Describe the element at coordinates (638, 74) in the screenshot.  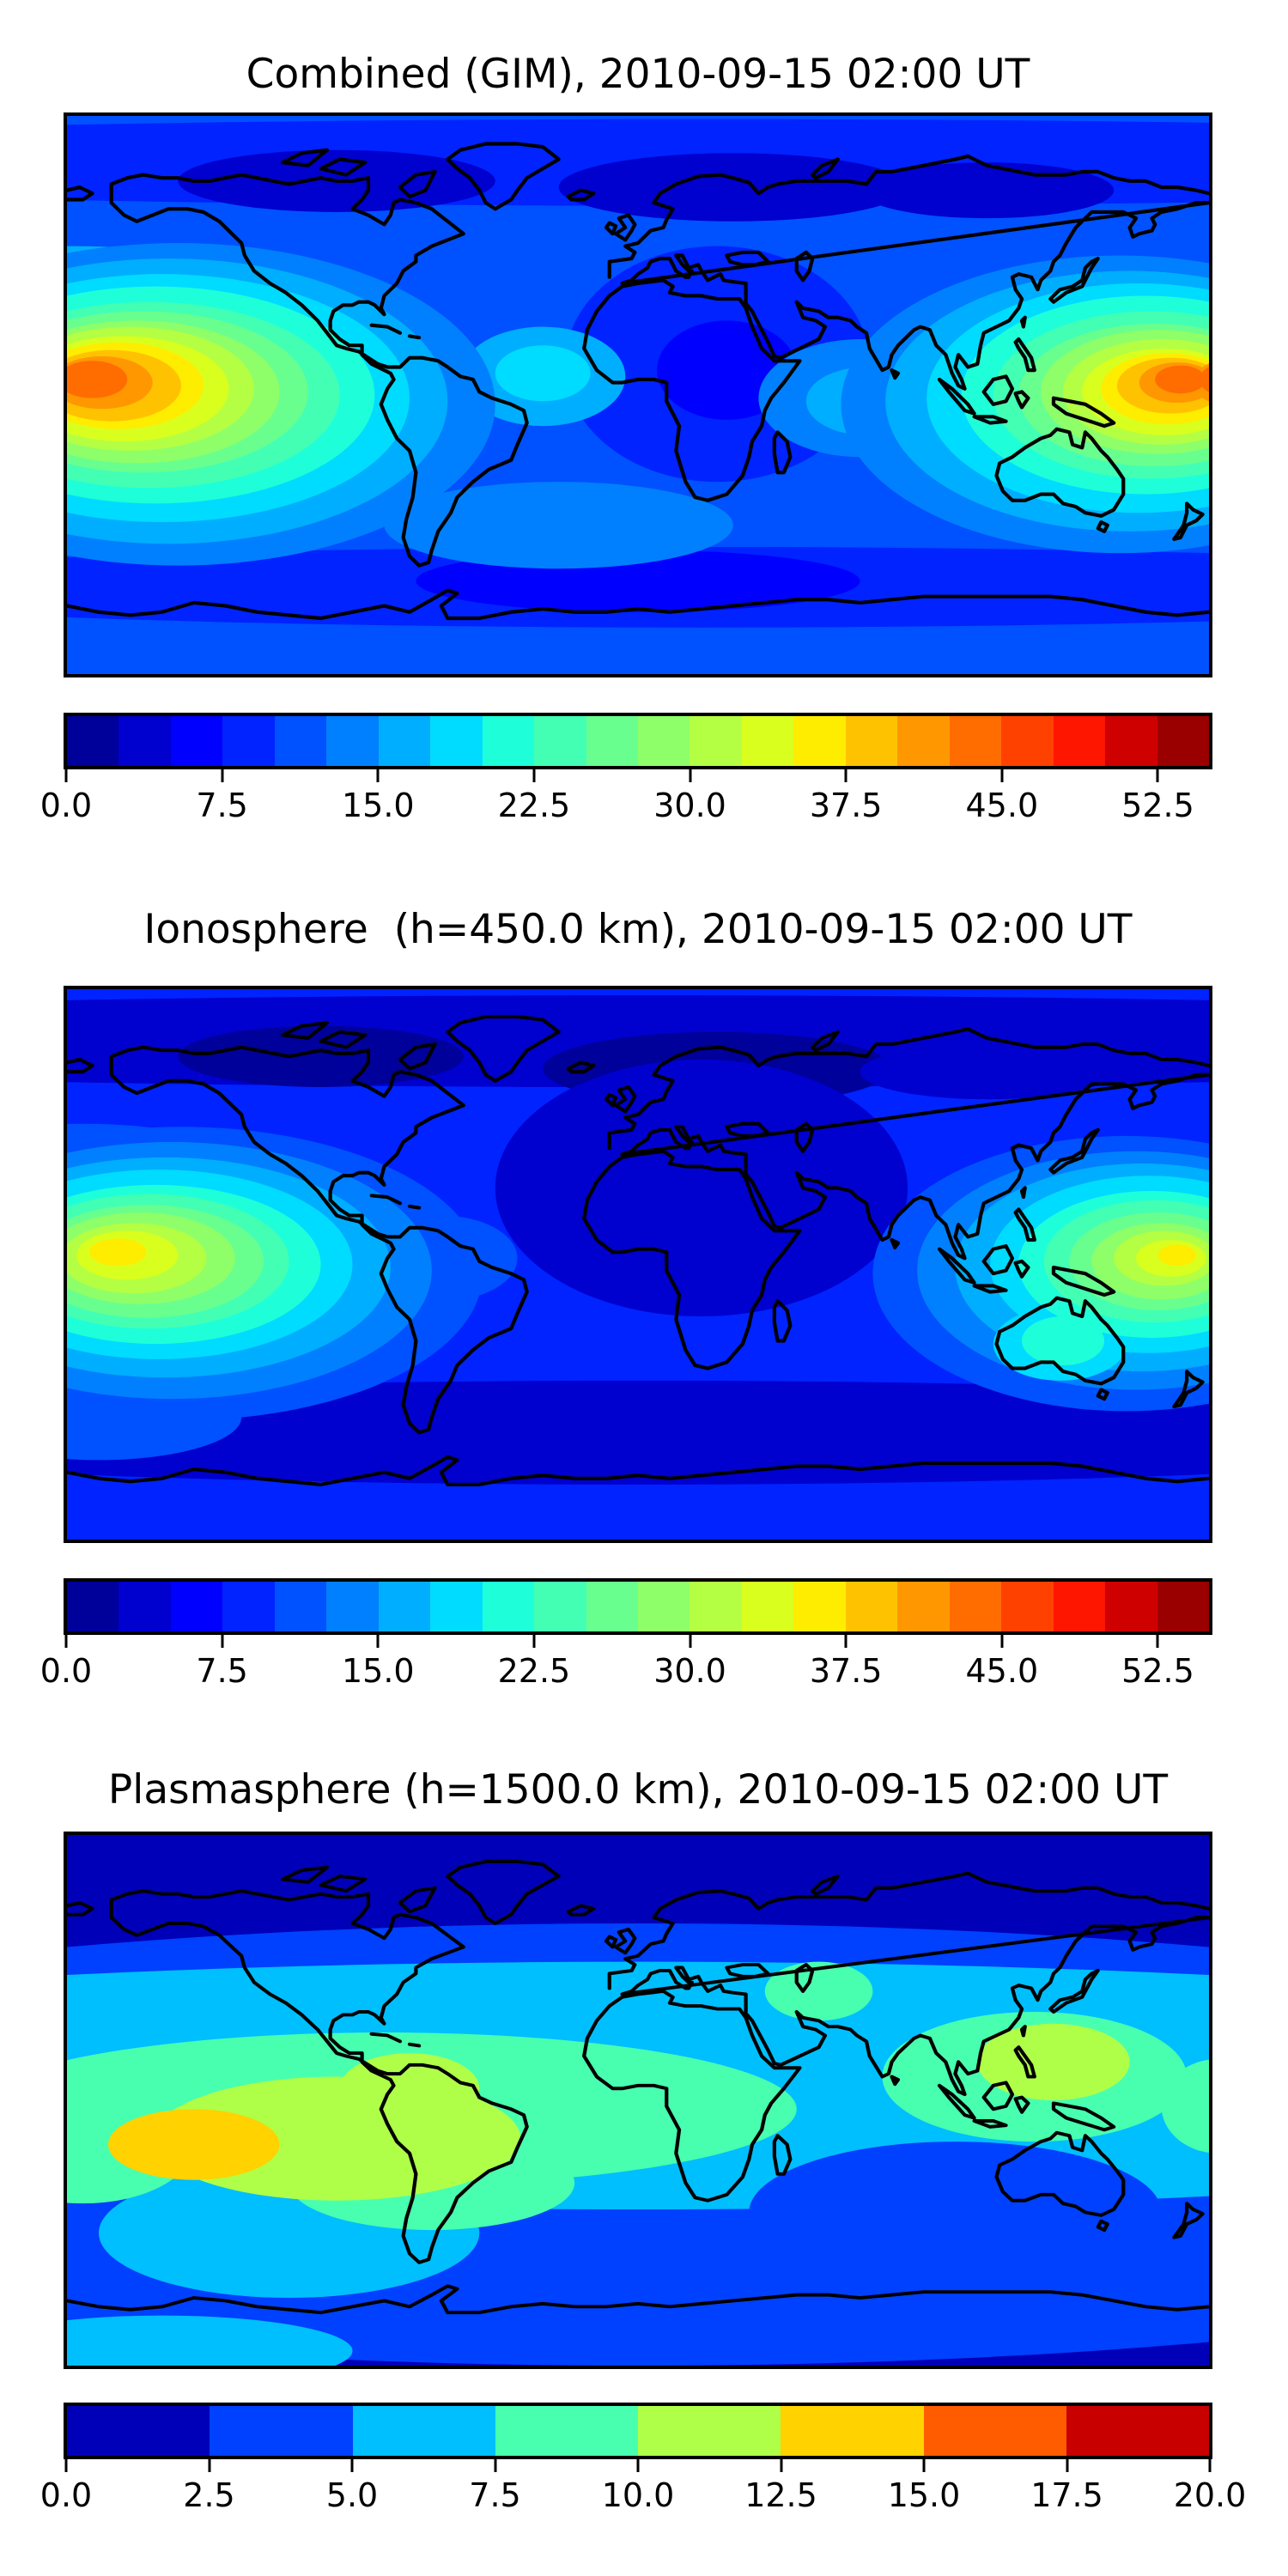
I see `panel-title-combined: Combined (GIM), 2010-09-15 02:00 UT` at that location.